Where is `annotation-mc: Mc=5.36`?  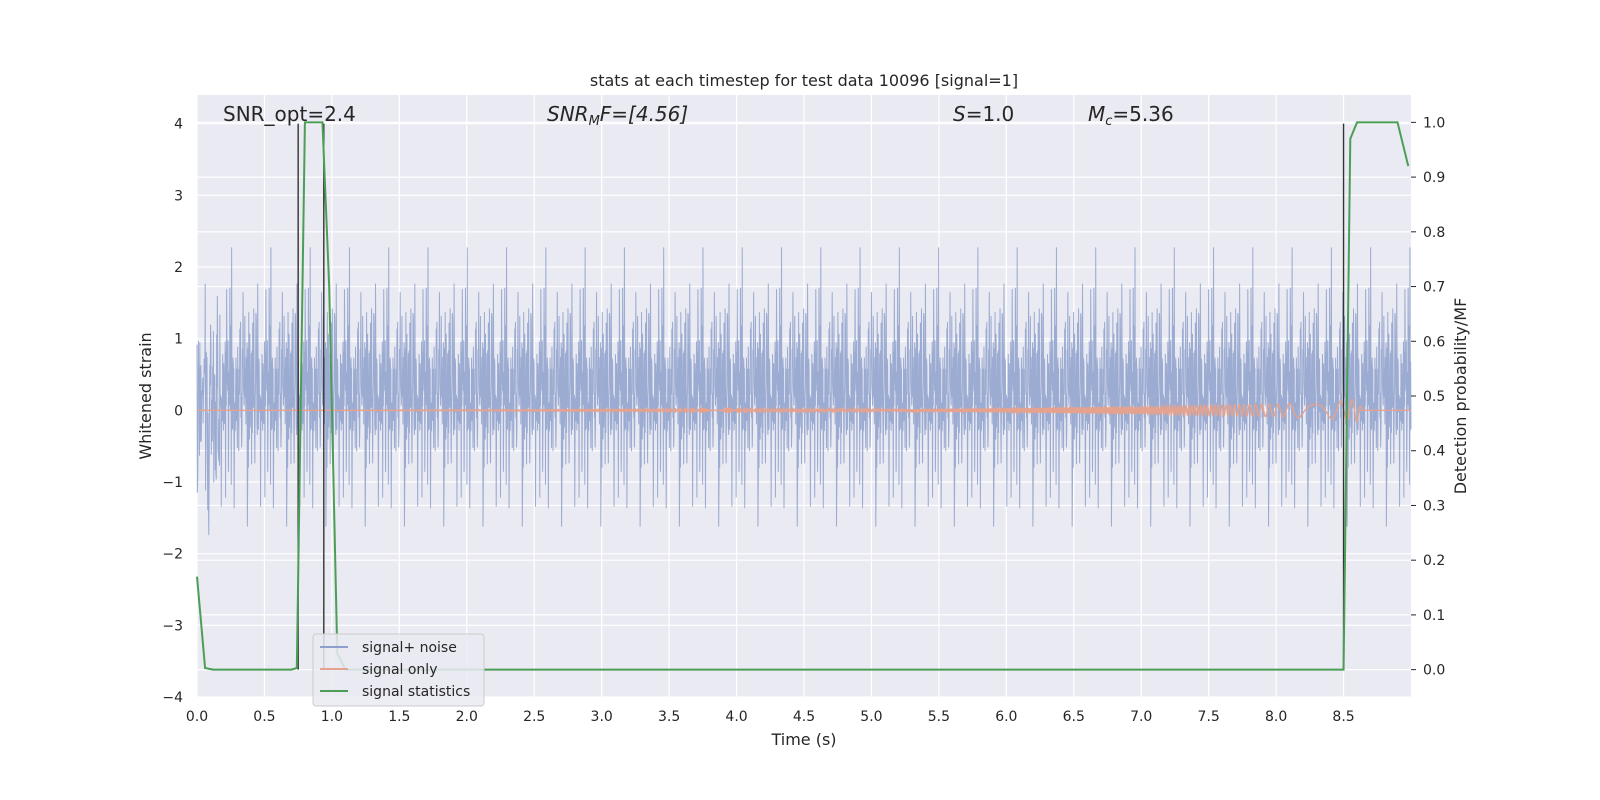 annotation-mc: Mc=5.36 is located at coordinates (1131, 115).